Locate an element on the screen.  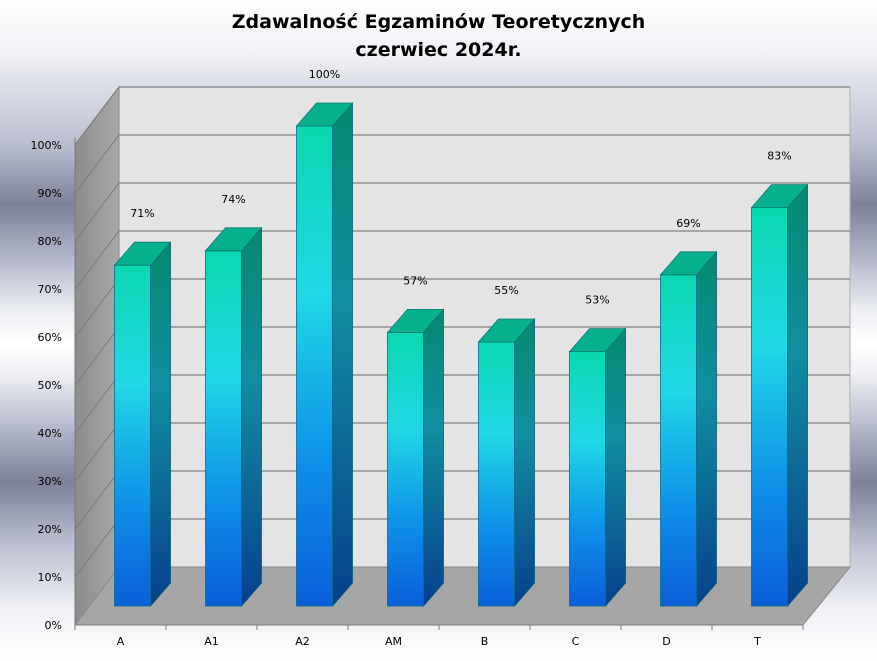
chart-subtitle: czerwiec 2024r. is located at coordinates (438, 50).